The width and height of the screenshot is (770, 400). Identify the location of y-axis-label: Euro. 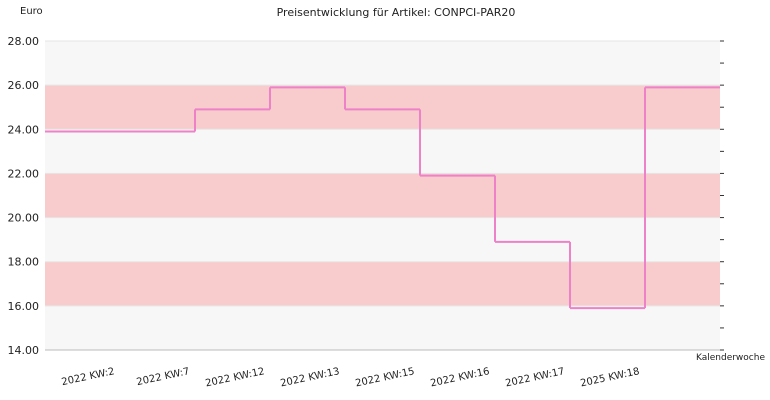
(31, 11).